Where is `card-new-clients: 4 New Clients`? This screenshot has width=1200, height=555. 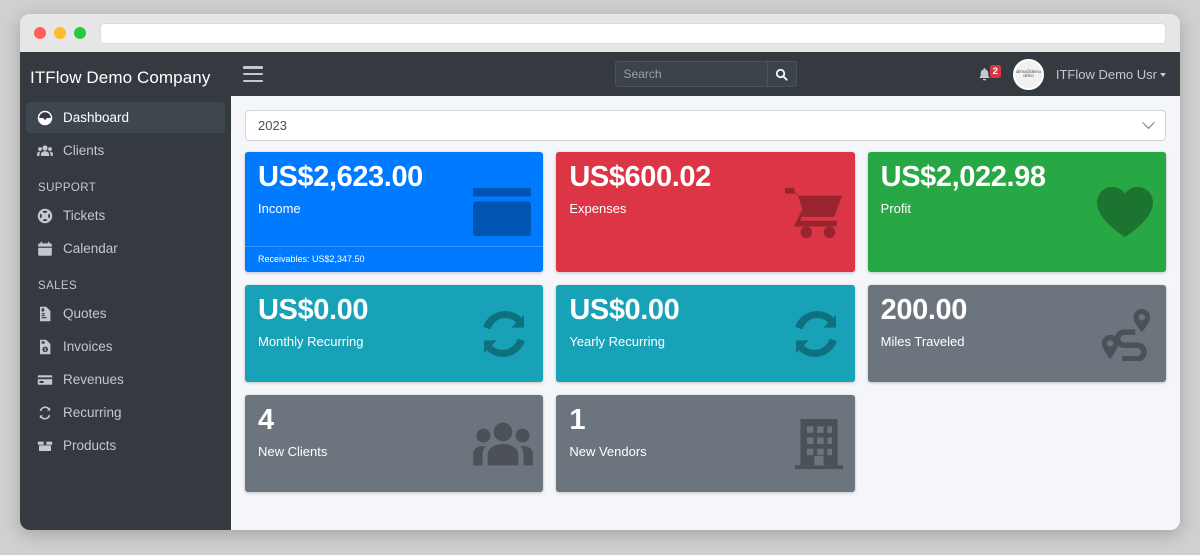 card-new-clients: 4 New Clients is located at coordinates (394, 443).